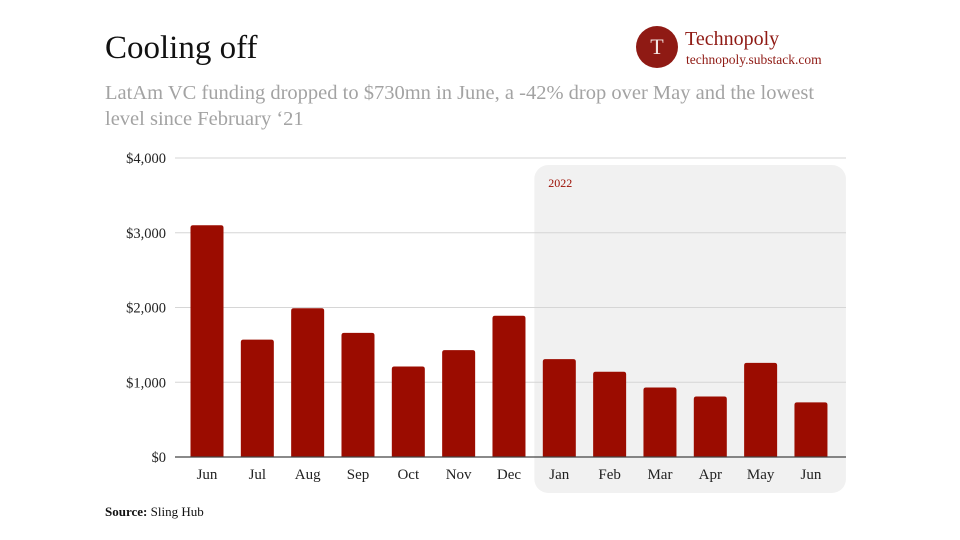 The width and height of the screenshot is (960, 540). I want to click on source-note: Source: Sling Hub, so click(154, 512).